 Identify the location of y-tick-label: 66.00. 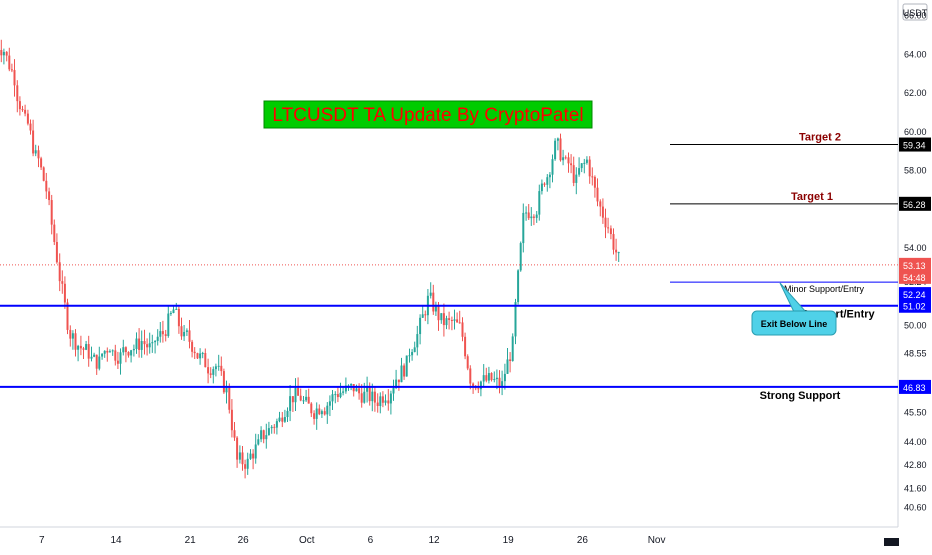
(915, 16).